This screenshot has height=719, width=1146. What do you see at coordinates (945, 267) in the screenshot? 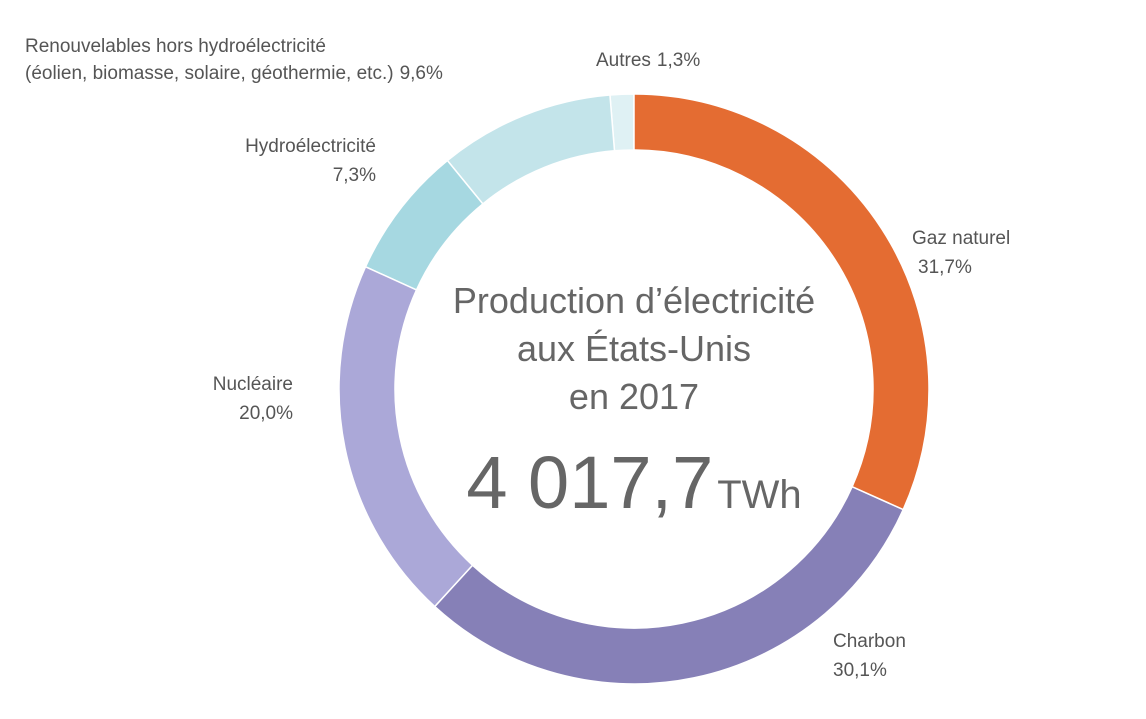
I see `value-label: 31,7%` at bounding box center [945, 267].